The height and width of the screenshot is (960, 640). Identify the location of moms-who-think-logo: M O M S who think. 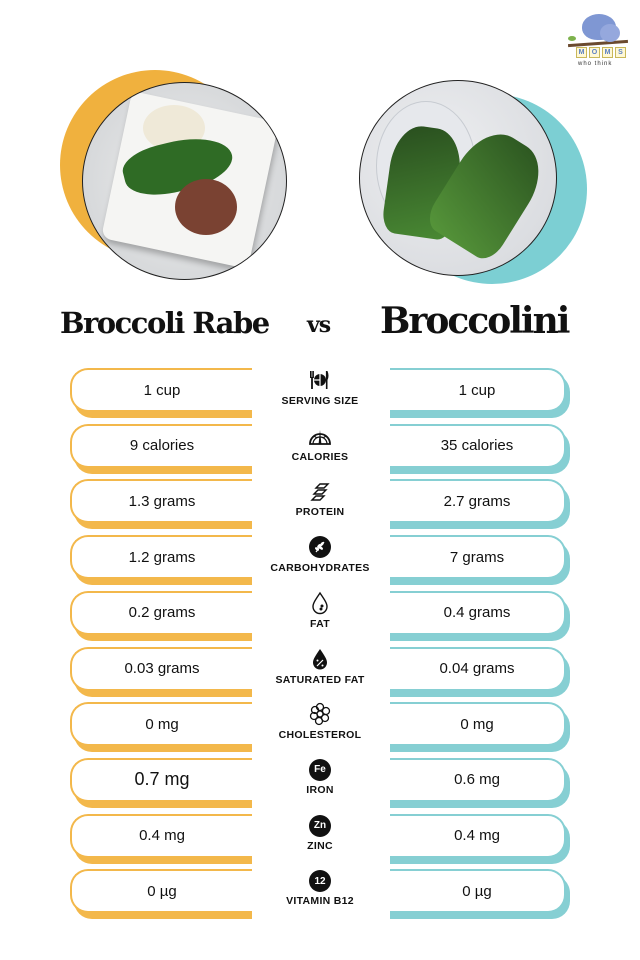
(597, 43).